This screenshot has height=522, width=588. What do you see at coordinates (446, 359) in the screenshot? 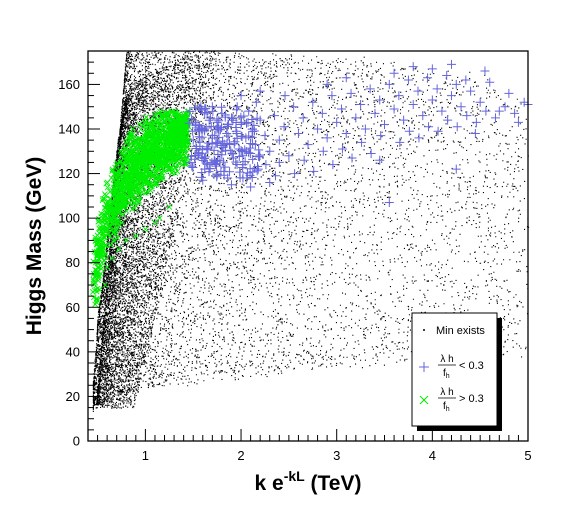
I see `legend-entry-1-numerator: λ h` at bounding box center [446, 359].